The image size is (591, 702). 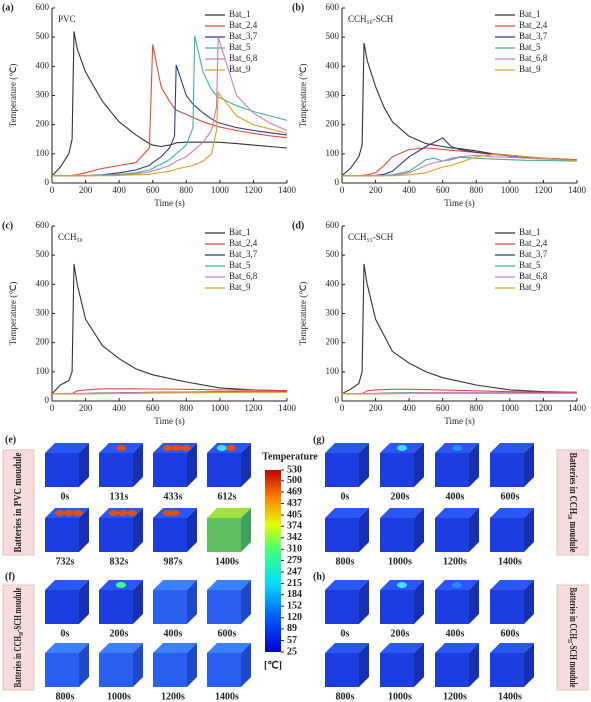 I want to click on time-label: 200s, so click(x=119, y=633).